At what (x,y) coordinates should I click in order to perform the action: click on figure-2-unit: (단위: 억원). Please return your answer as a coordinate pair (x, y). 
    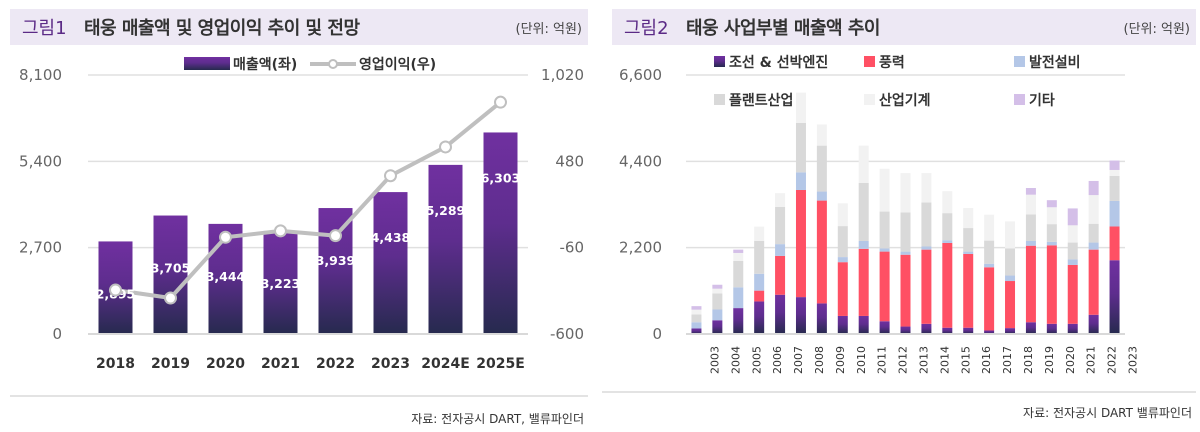
    Looking at the image, I should click on (1157, 29).